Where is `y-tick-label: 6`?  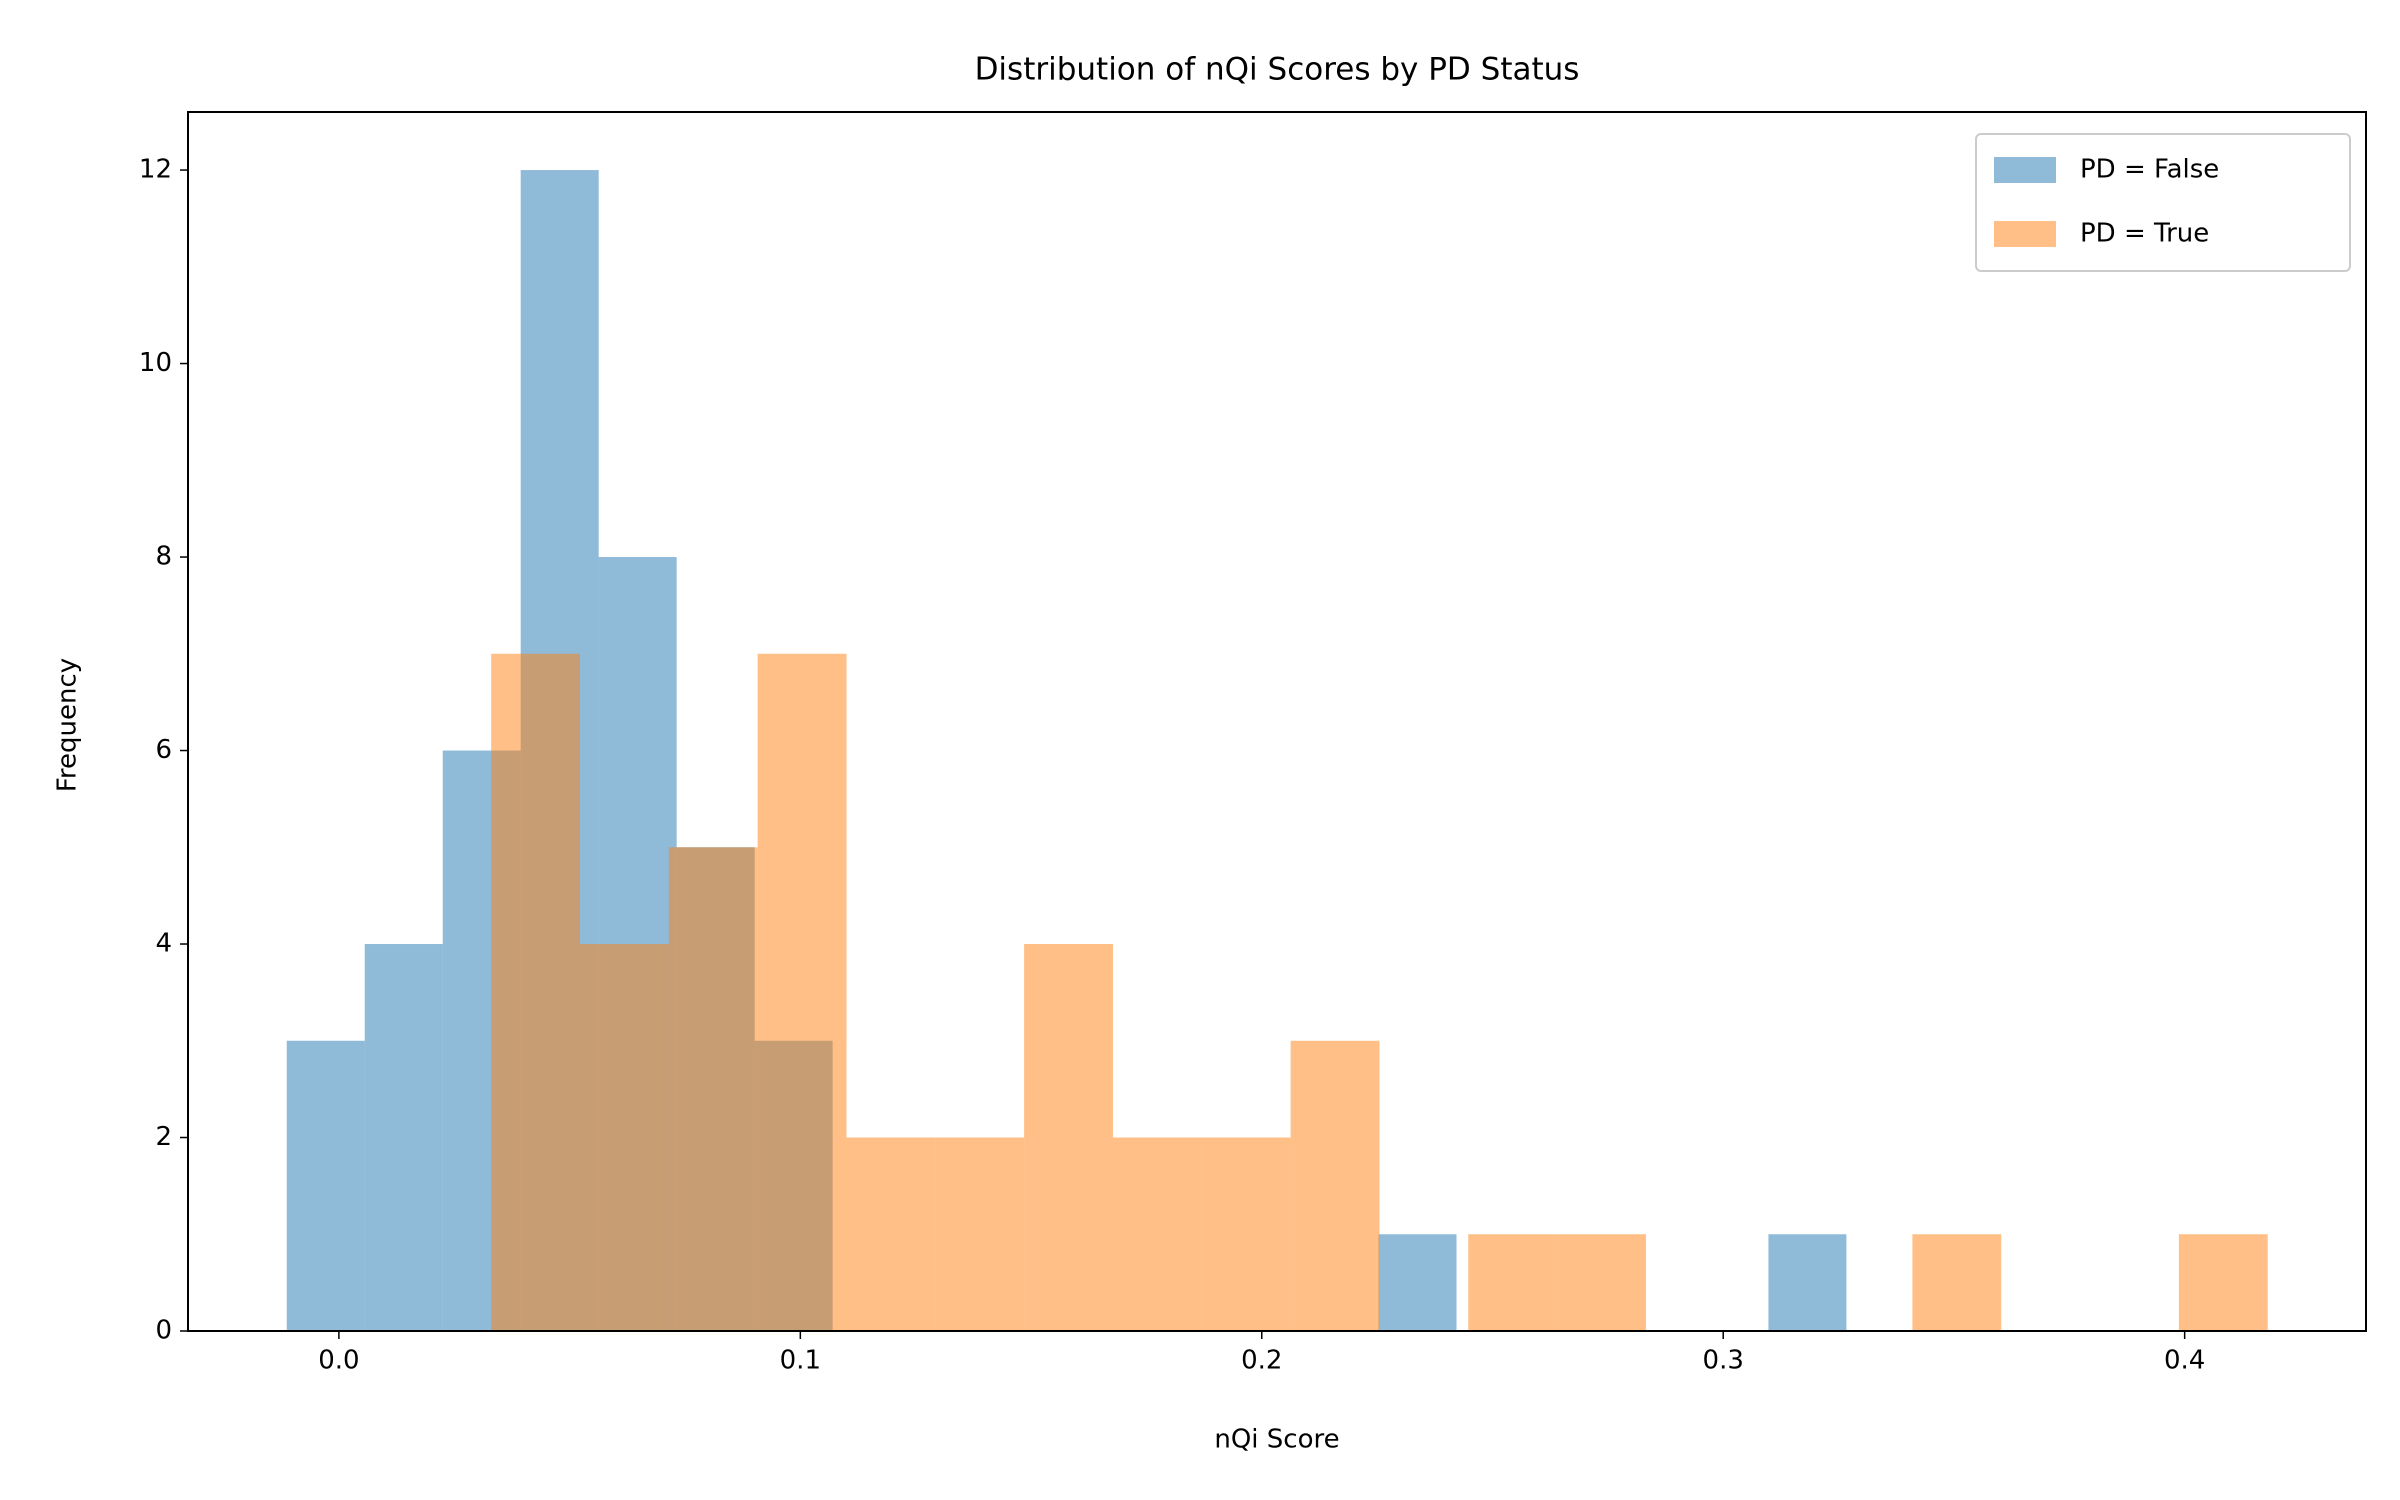
y-tick-label: 6 is located at coordinates (163, 750).